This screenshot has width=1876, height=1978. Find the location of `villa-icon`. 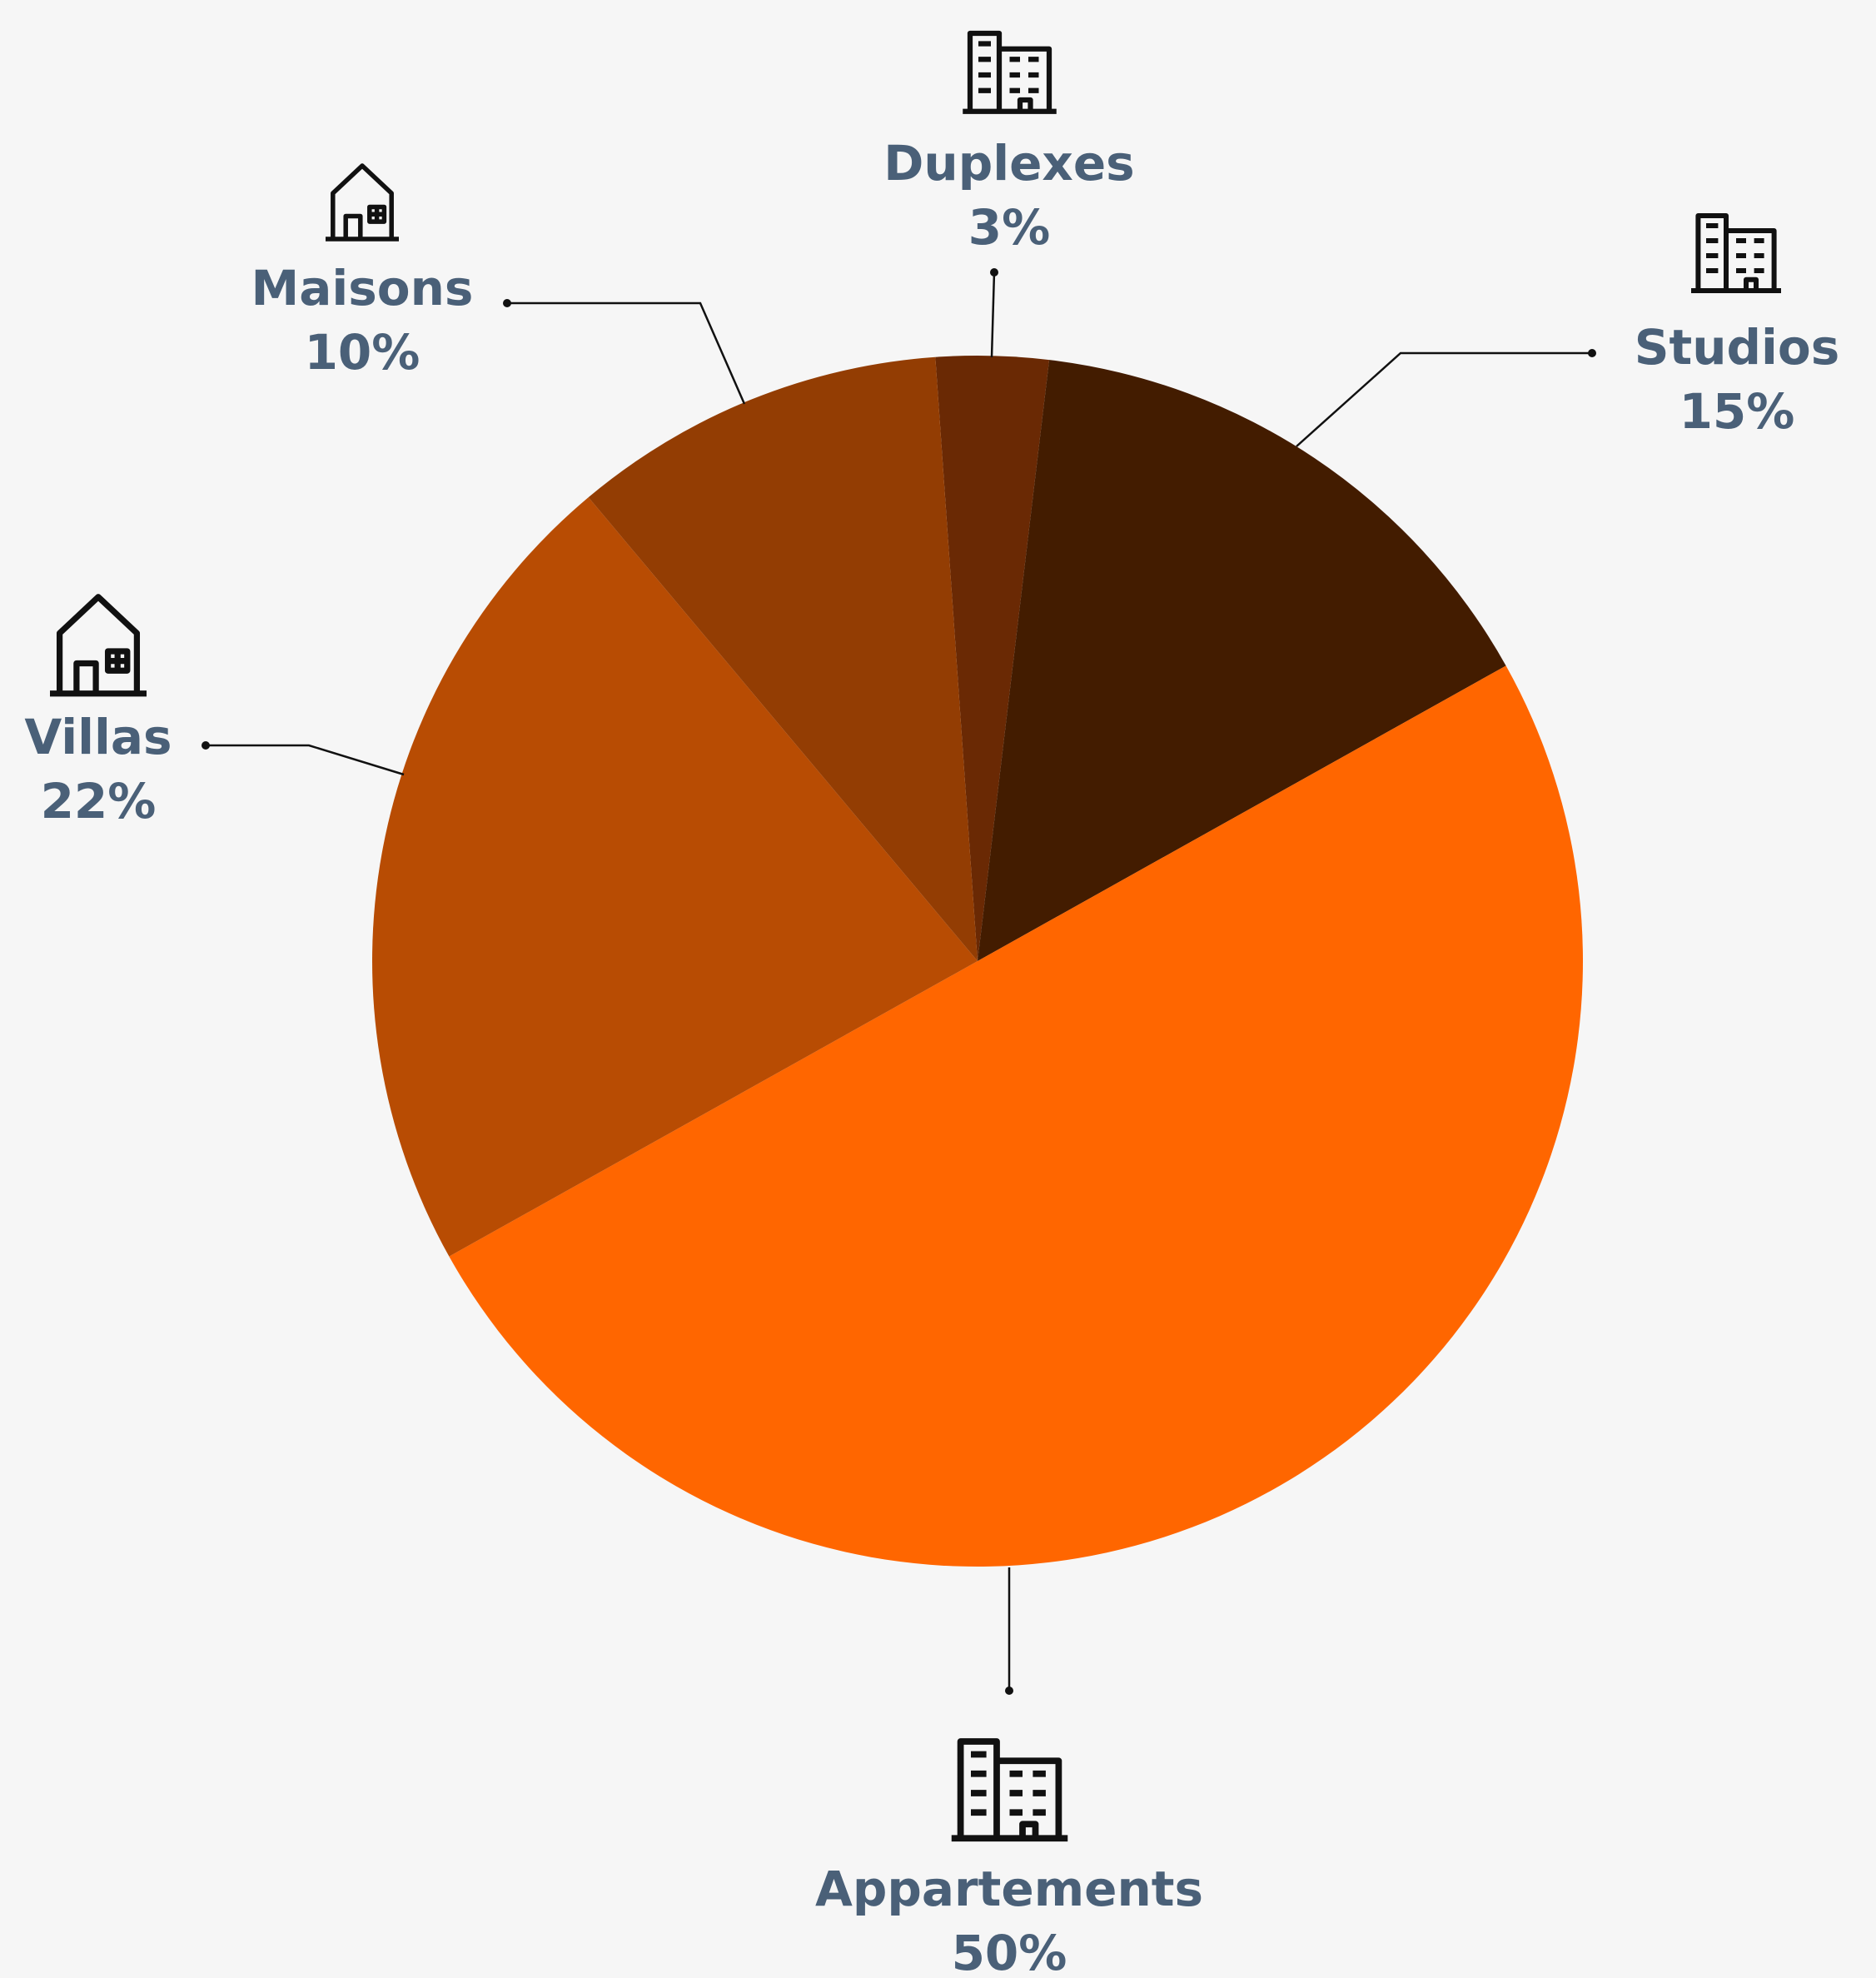

villa-icon is located at coordinates (98, 645).